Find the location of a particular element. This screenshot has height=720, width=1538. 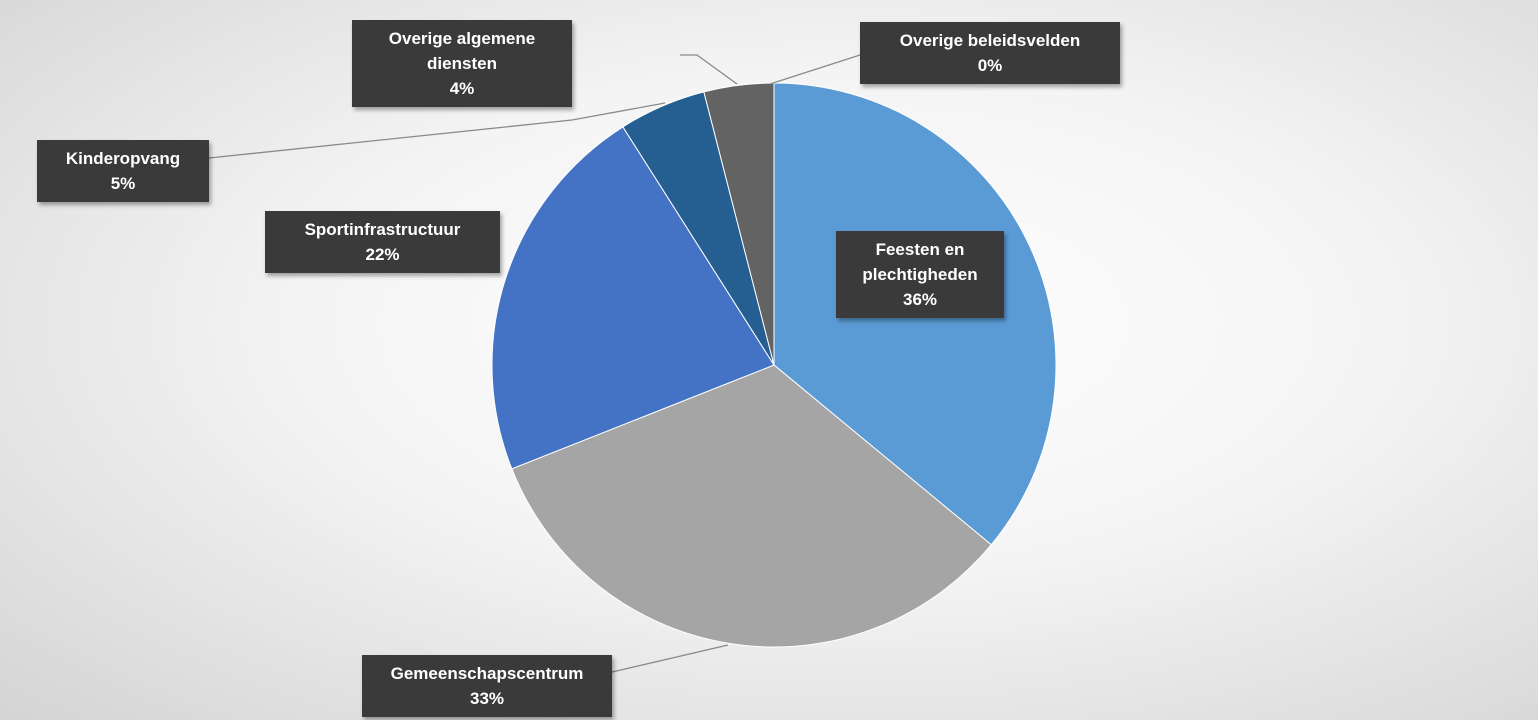

label-category: Feesten en plechtigheden is located at coordinates (920, 262).